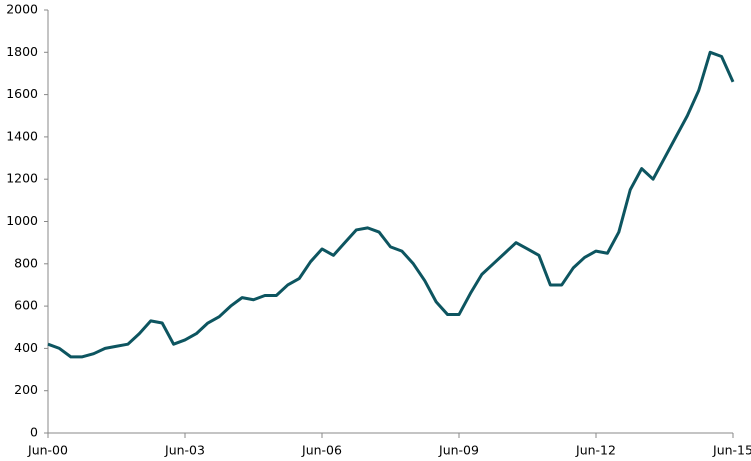 The width and height of the screenshot is (751, 461). Describe the element at coordinates (22, 135) in the screenshot. I see `y-tick-label: 1400` at that location.